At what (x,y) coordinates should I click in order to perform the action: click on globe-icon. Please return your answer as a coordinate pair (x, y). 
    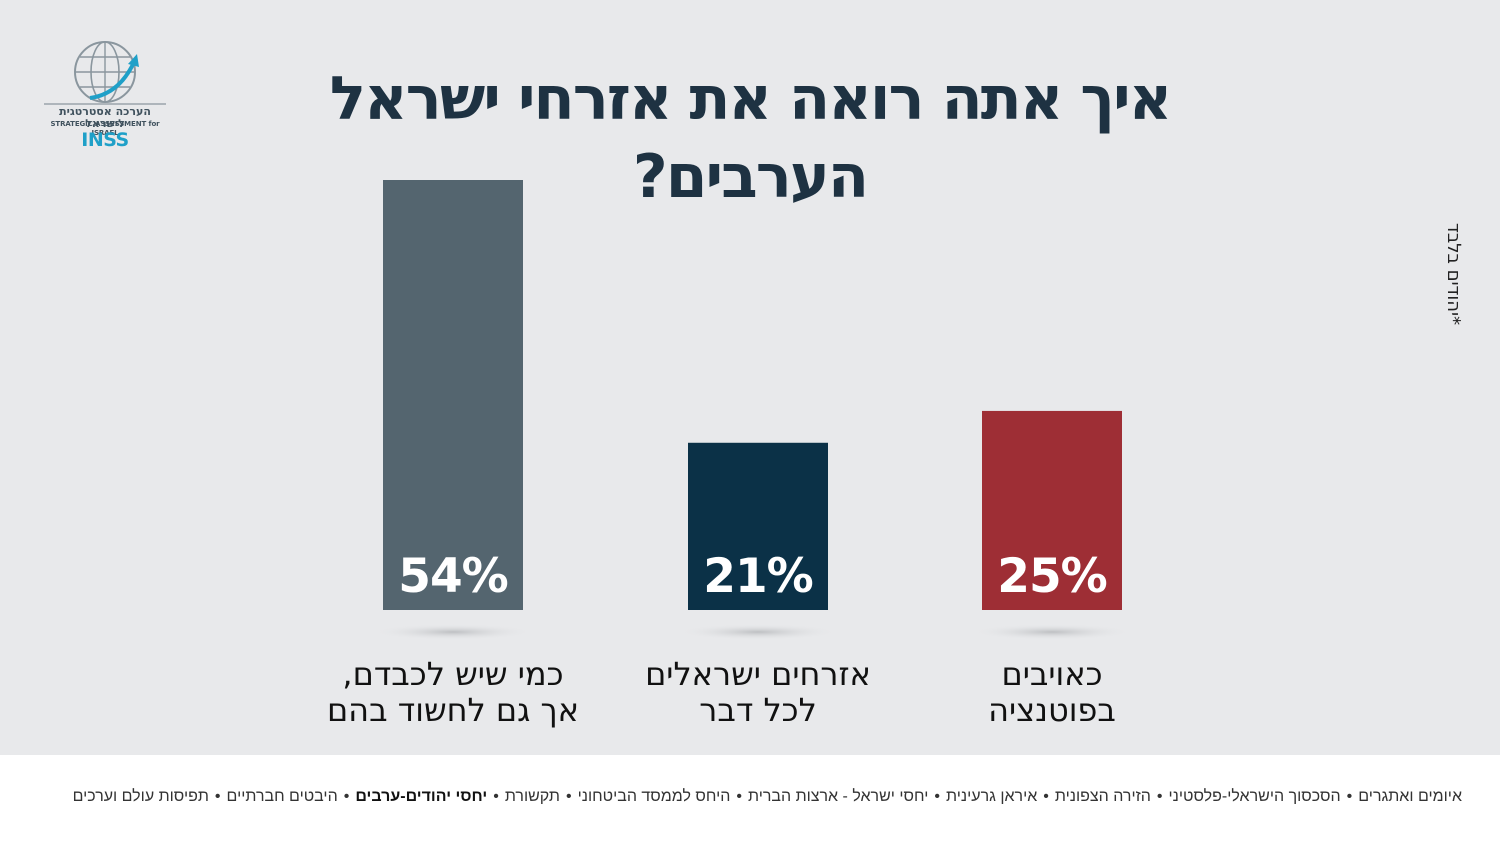
    Looking at the image, I should click on (105, 73).